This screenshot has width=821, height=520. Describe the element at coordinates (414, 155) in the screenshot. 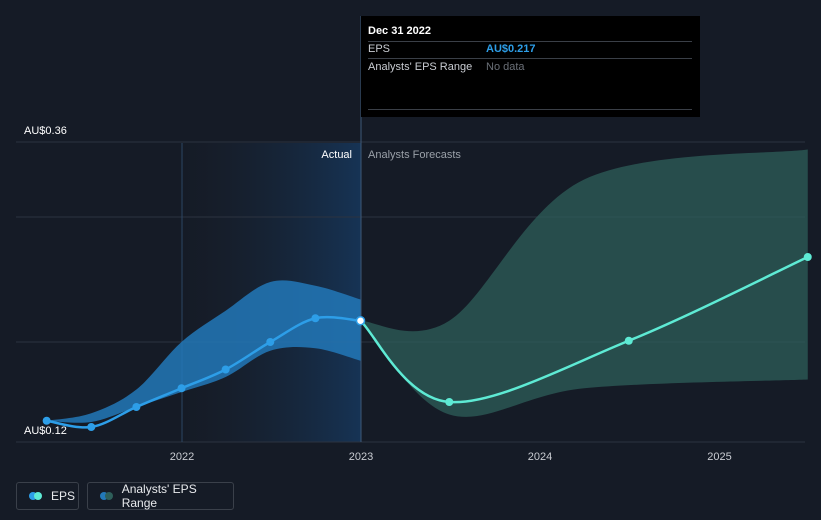

I see `forecast-label: Analysts Forecasts` at that location.